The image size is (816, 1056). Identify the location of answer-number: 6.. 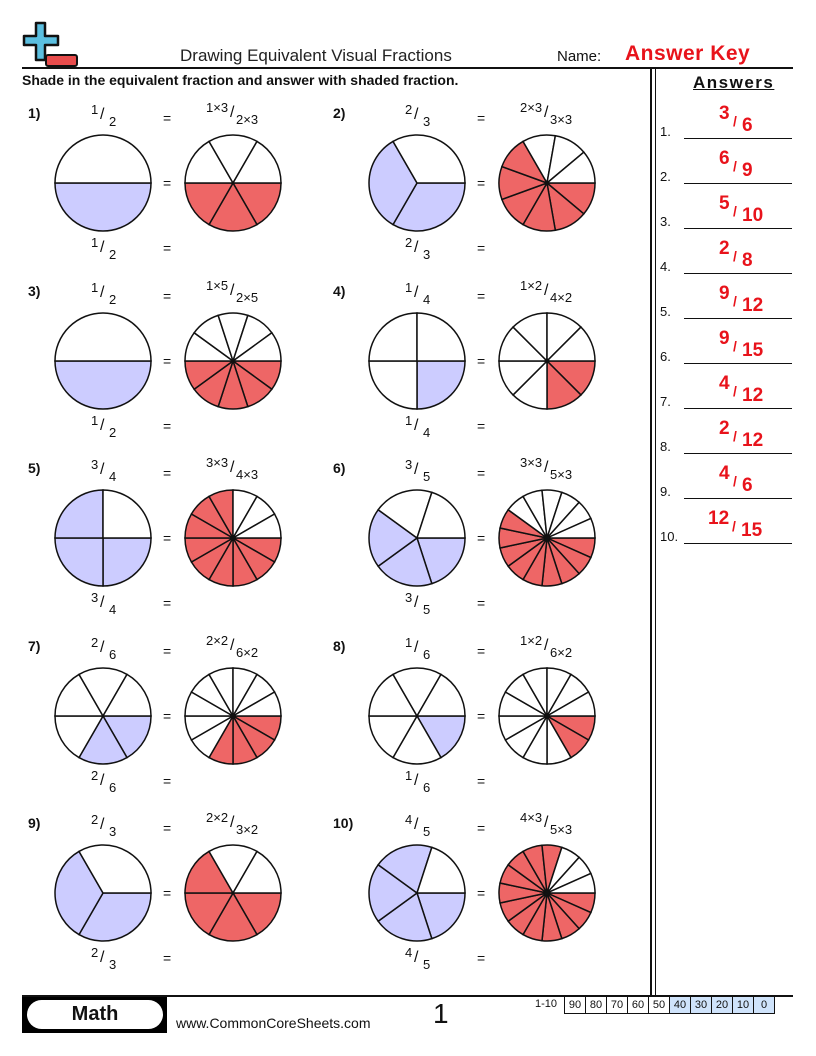
(665, 356).